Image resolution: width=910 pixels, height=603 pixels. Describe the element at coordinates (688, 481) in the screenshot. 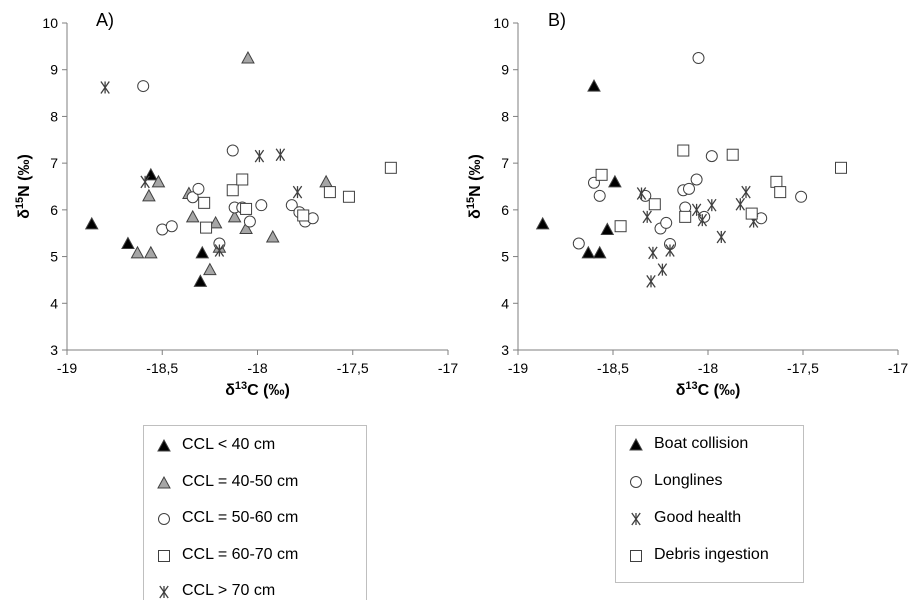

I see `legend-label: Longlines` at that location.